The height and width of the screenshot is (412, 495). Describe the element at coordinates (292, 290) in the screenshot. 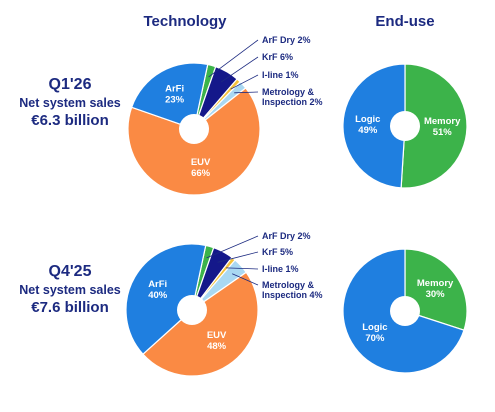

I see `callout-label-metrology-inspection: Metrology & Inspection 4%` at that location.